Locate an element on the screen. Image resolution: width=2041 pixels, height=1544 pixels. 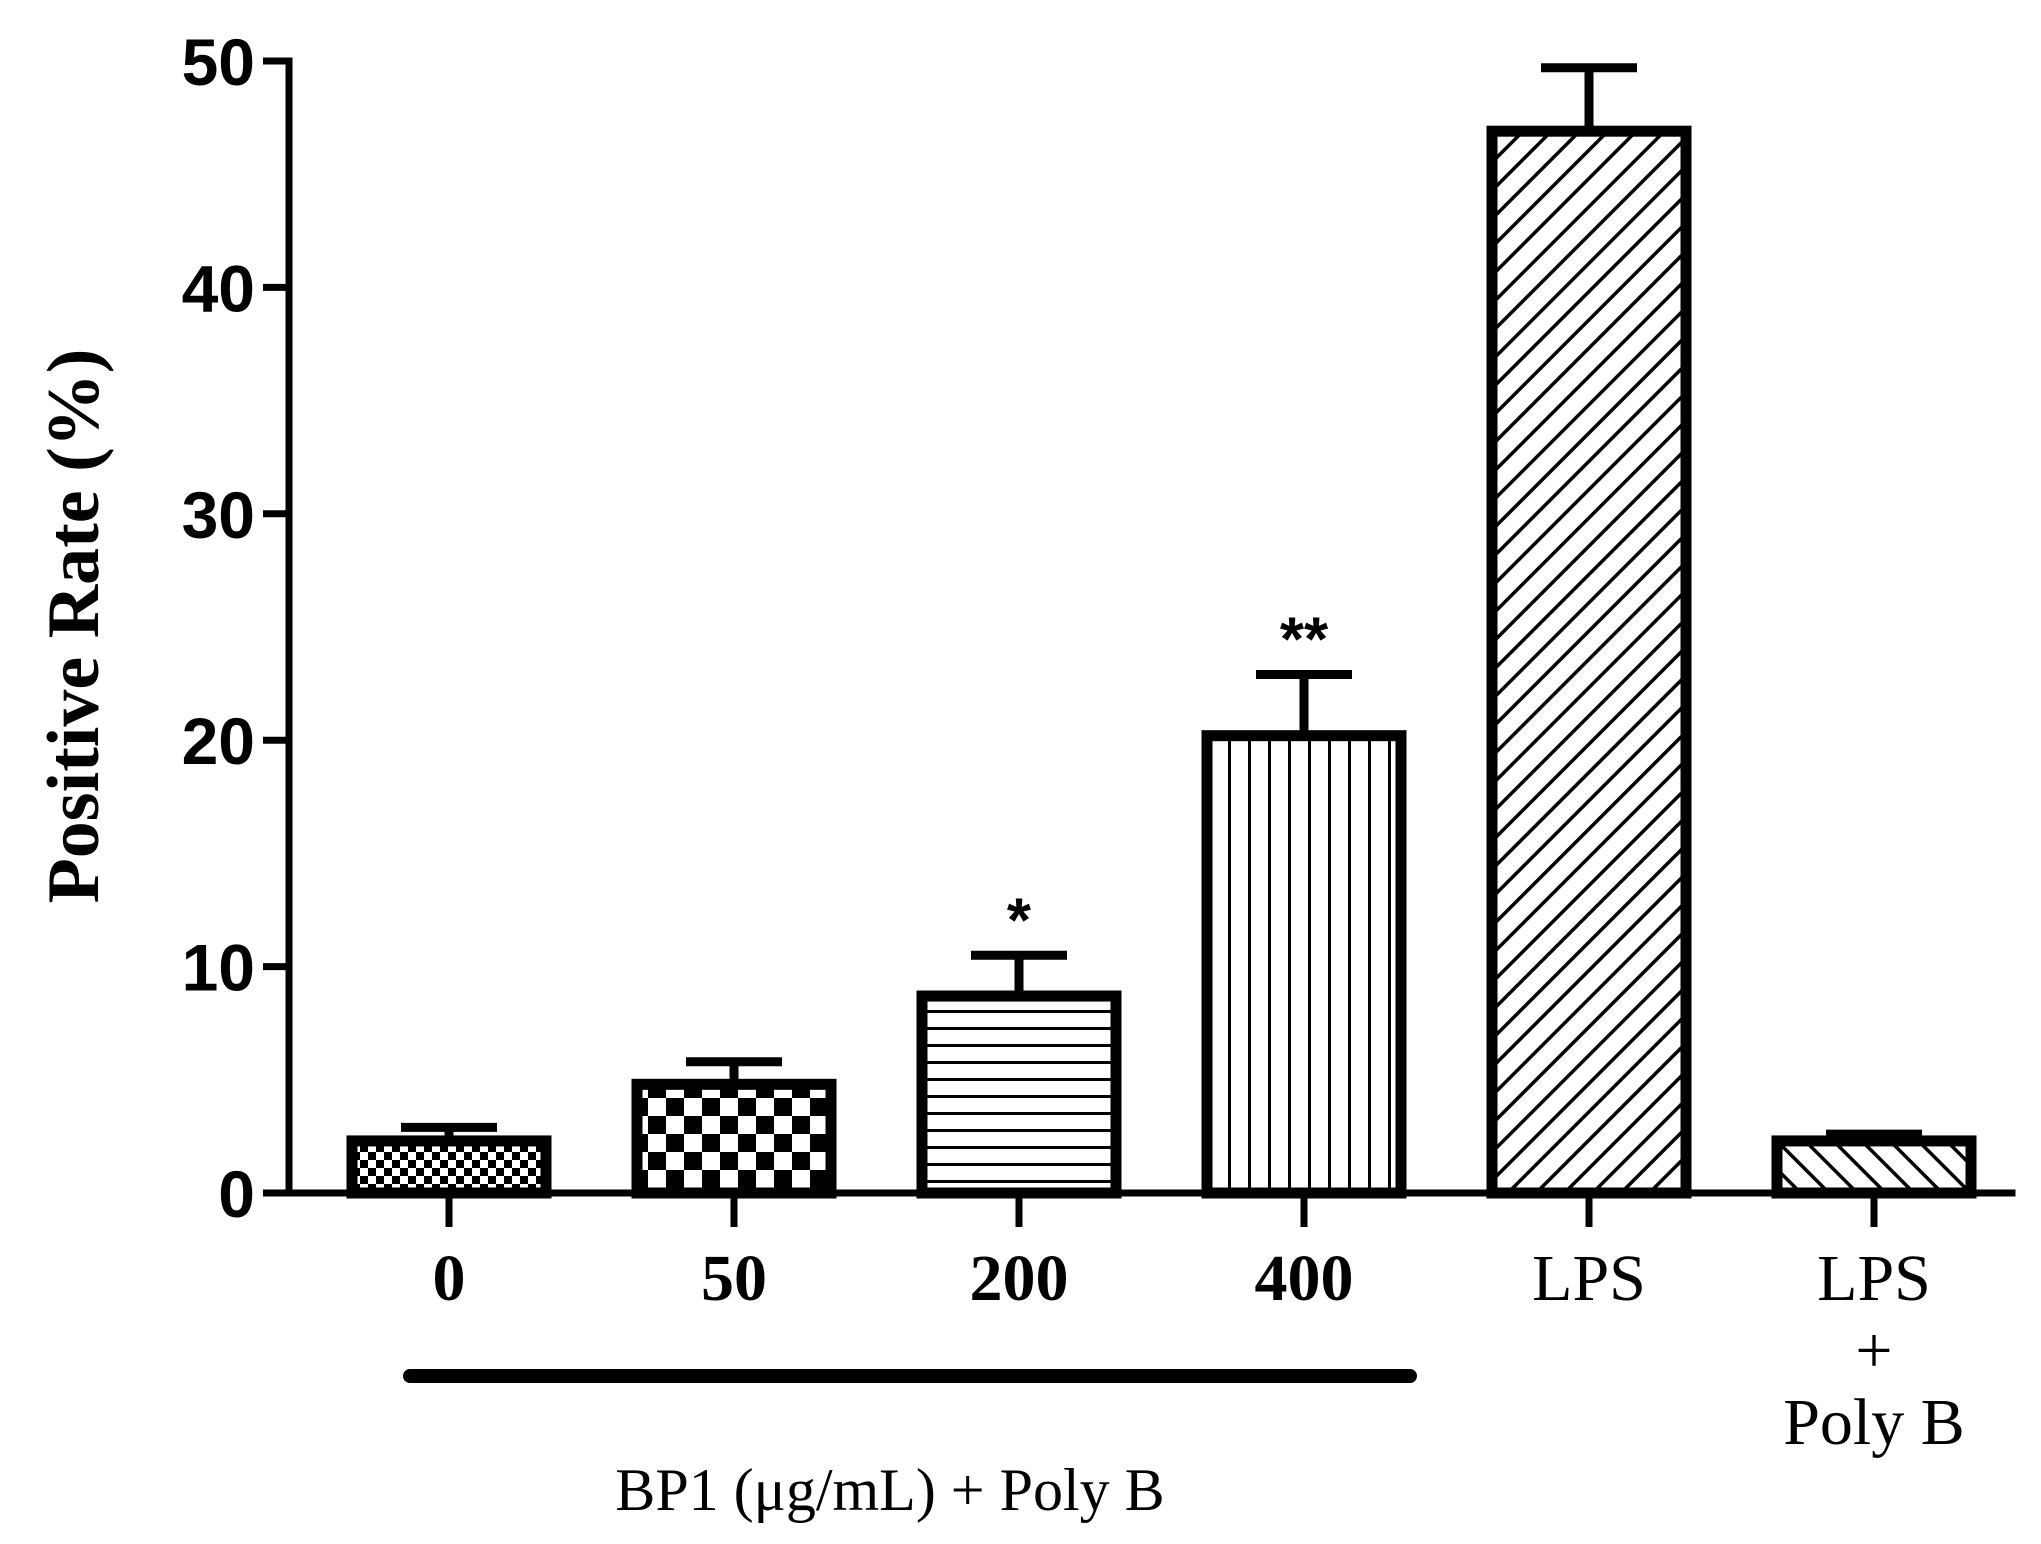
y-tick-label: 0 is located at coordinates (236, 1194).